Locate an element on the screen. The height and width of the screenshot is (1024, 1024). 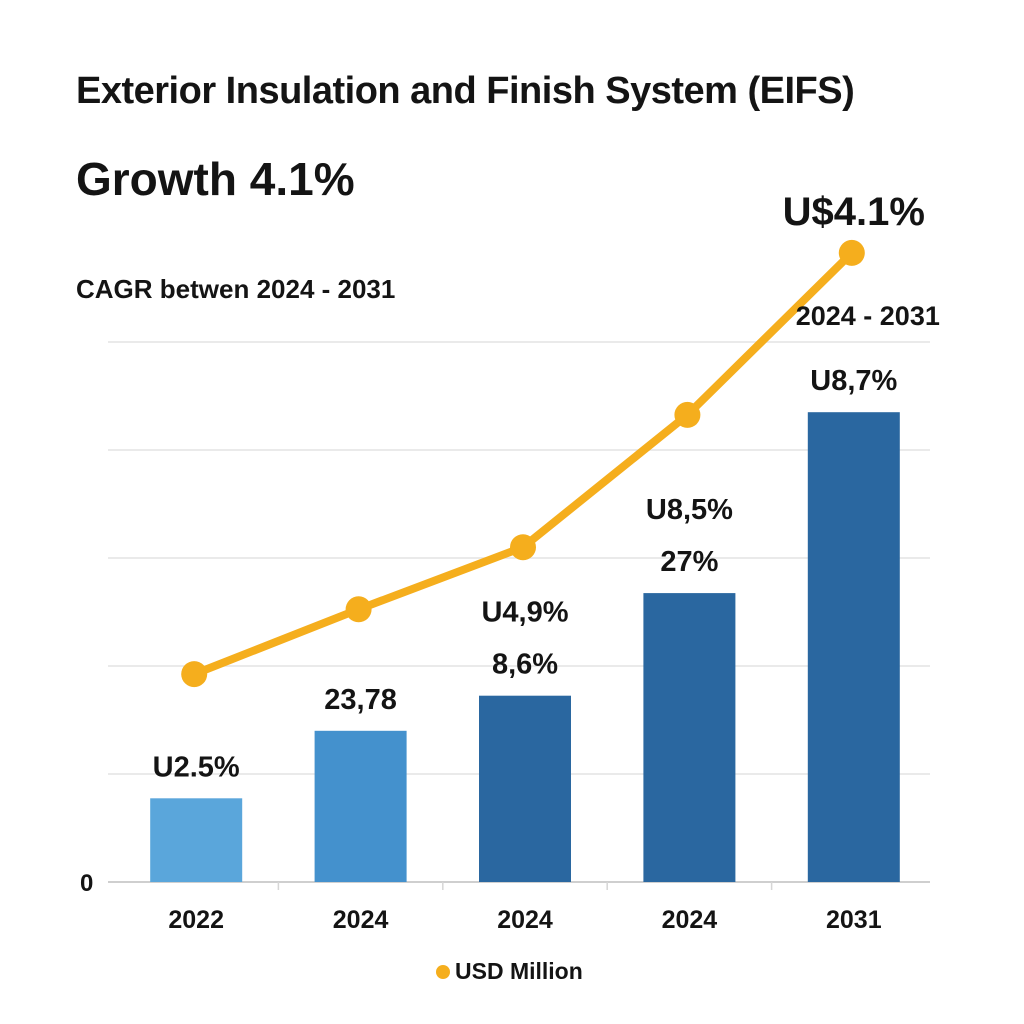
bar-value-label: 23,78 is located at coordinates (360, 700).